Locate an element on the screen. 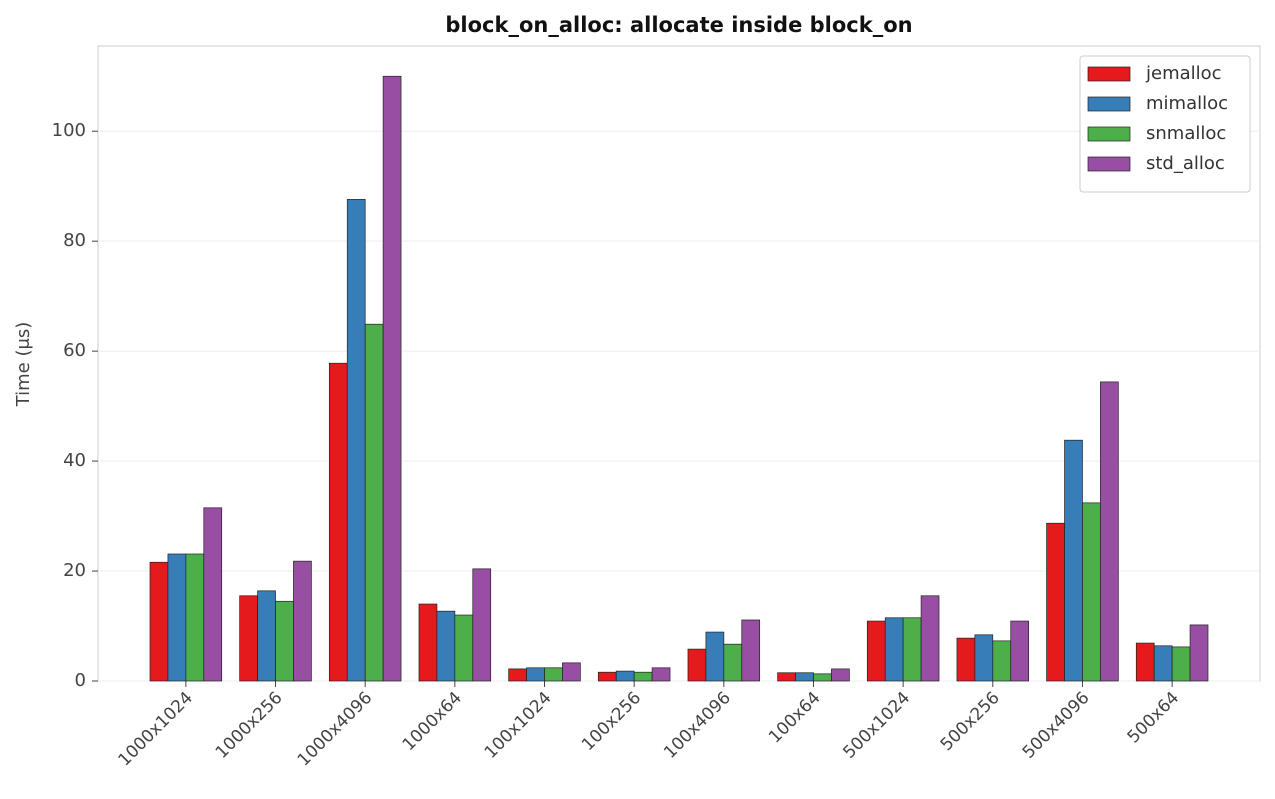 The image size is (1275, 799). x-tick-label: 1000x64 is located at coordinates (432, 721).